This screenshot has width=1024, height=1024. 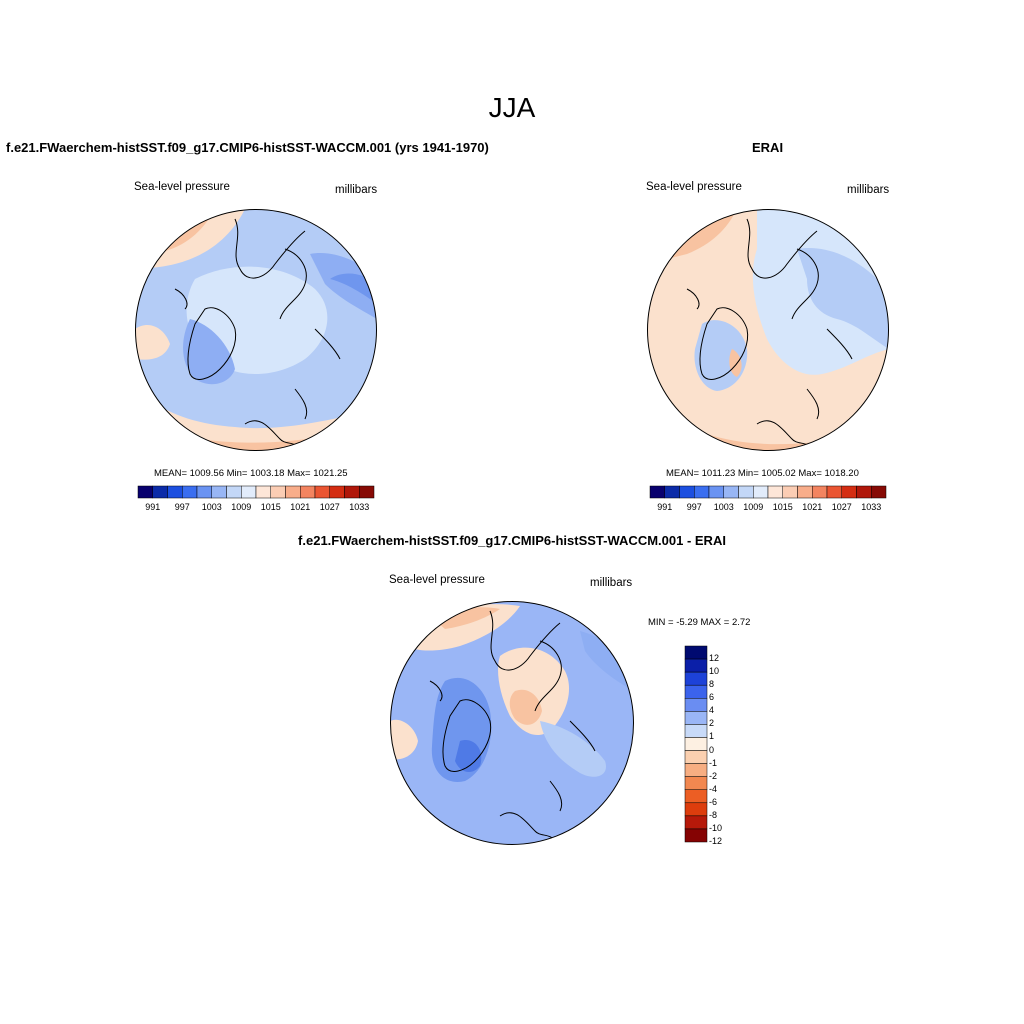 I want to click on colorbar-tick-label: 8, so click(x=712, y=684).